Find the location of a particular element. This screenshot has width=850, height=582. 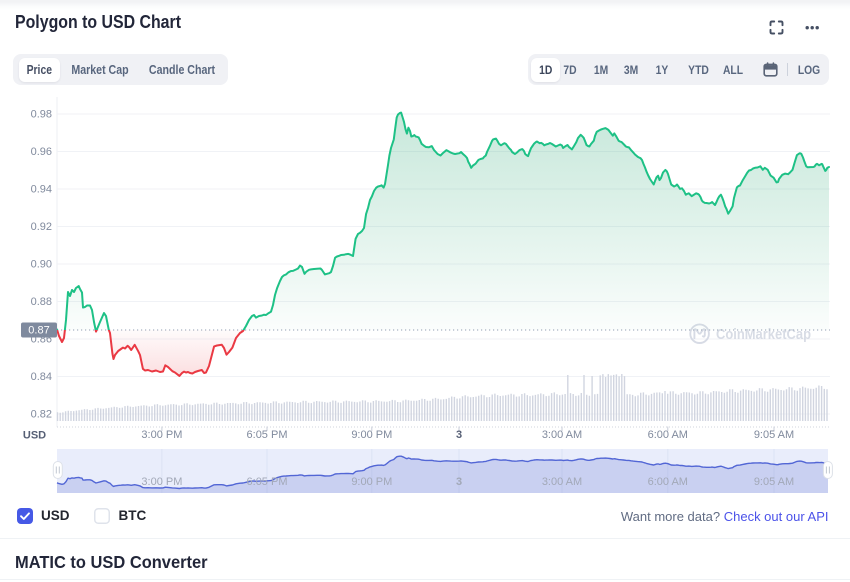

svg-text: 0.87 is located at coordinates (38, 331).